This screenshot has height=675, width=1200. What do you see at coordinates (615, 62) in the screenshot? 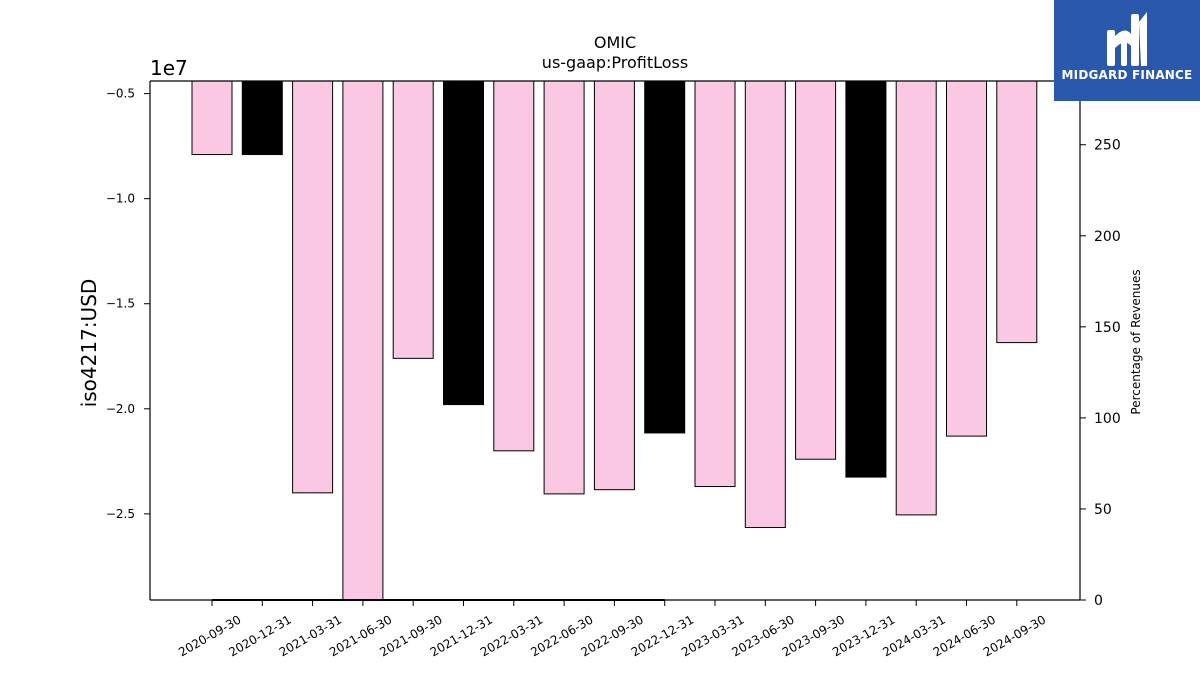
I see `chart-subtitle: us-gaap:ProfitLoss` at bounding box center [615, 62].